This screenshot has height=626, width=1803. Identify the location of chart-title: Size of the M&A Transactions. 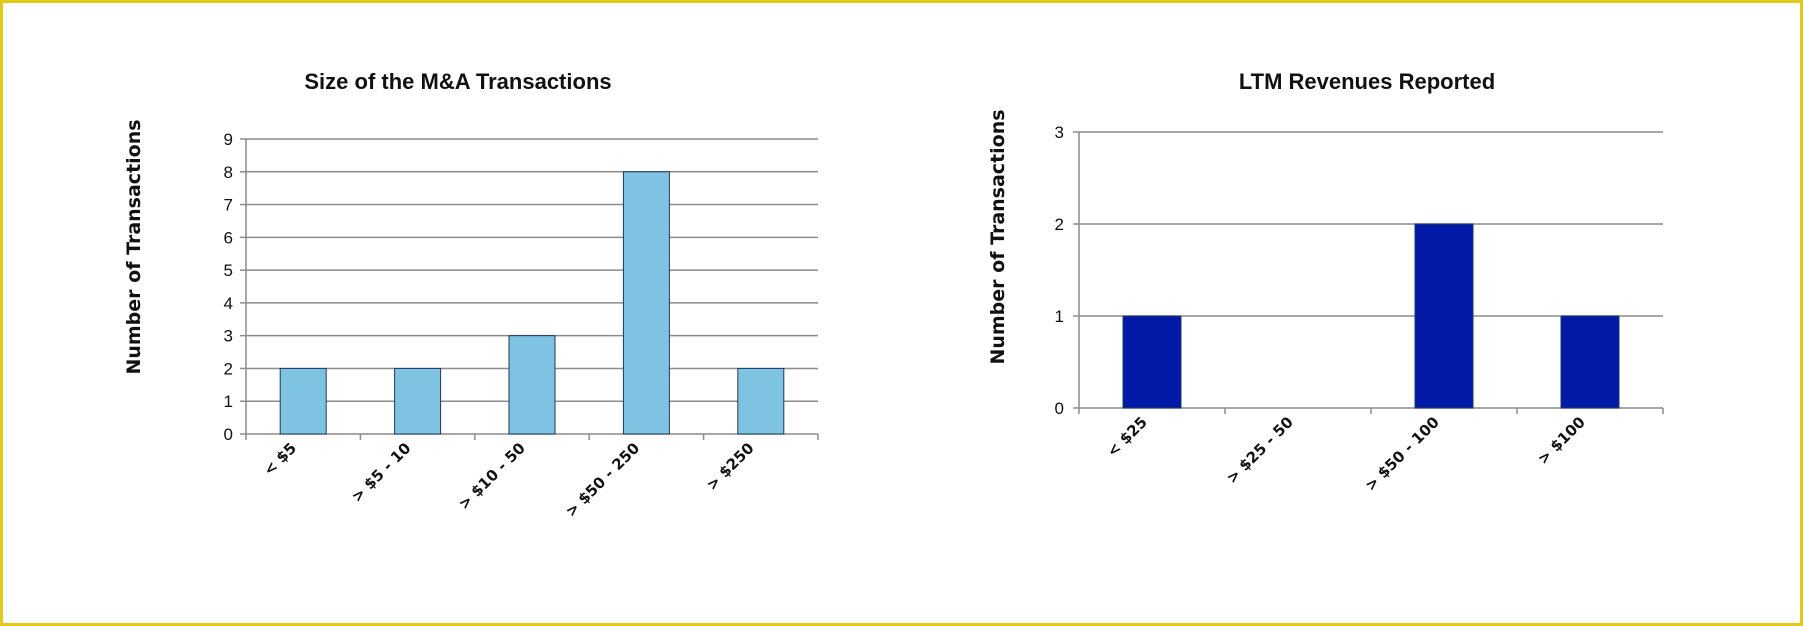
(457, 81).